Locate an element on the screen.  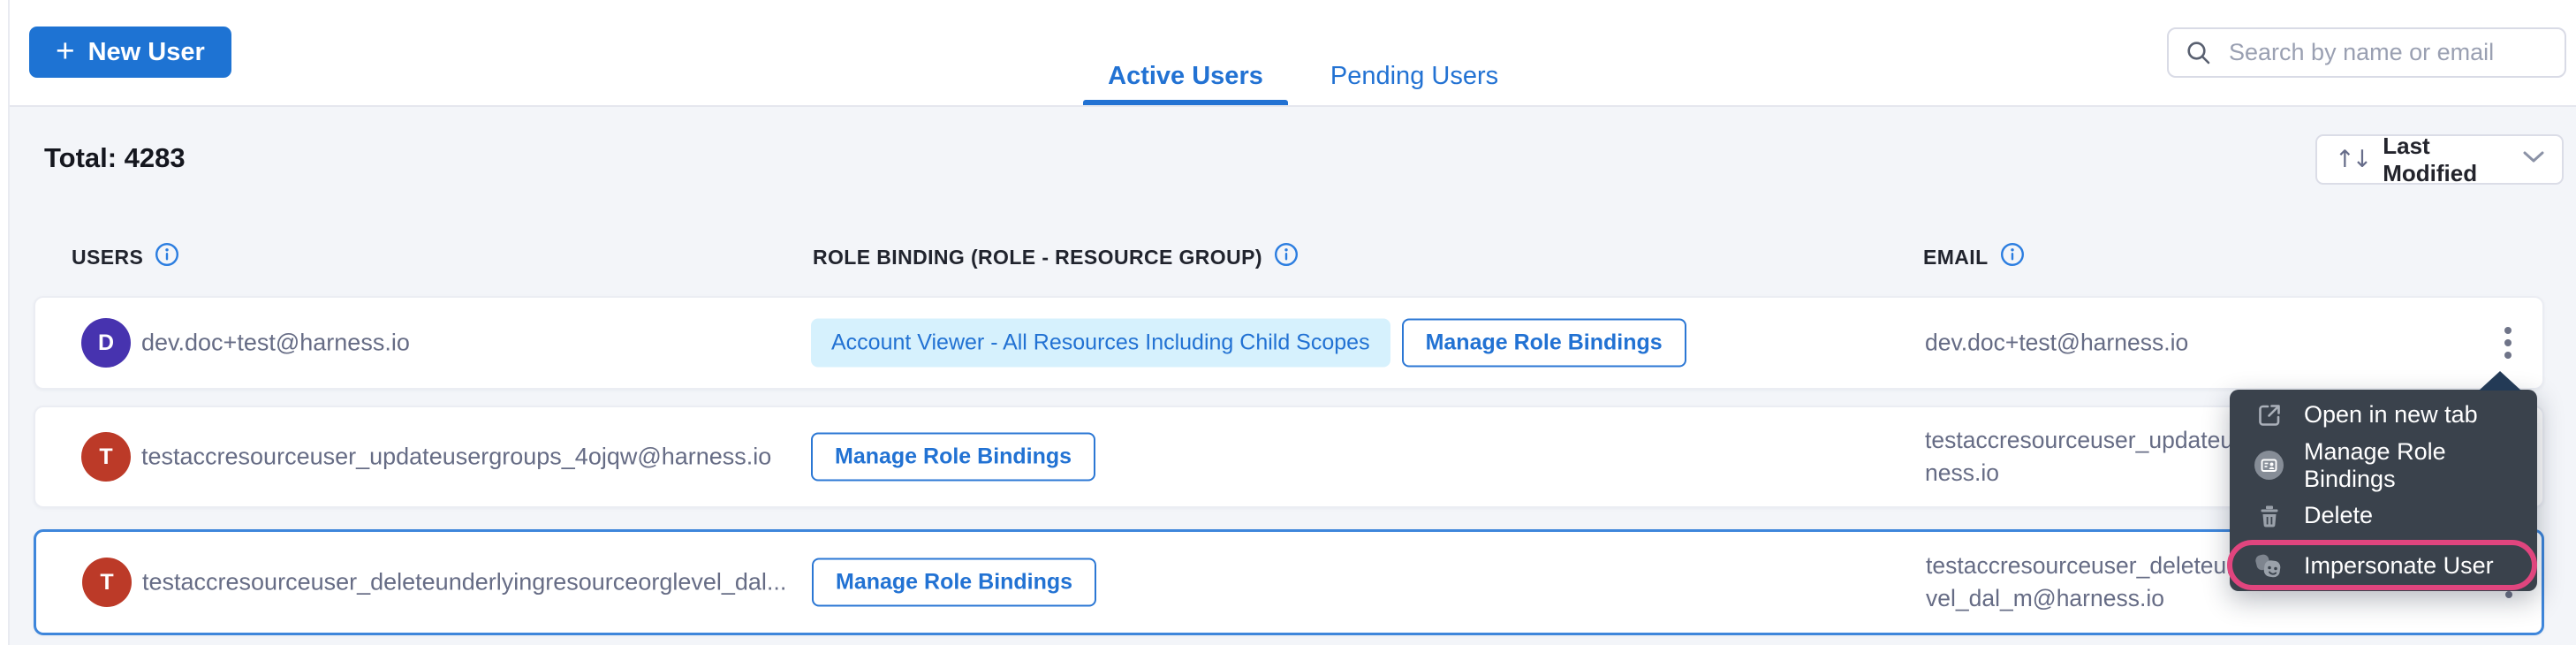
context-menu-caret is located at coordinates (2500, 381).